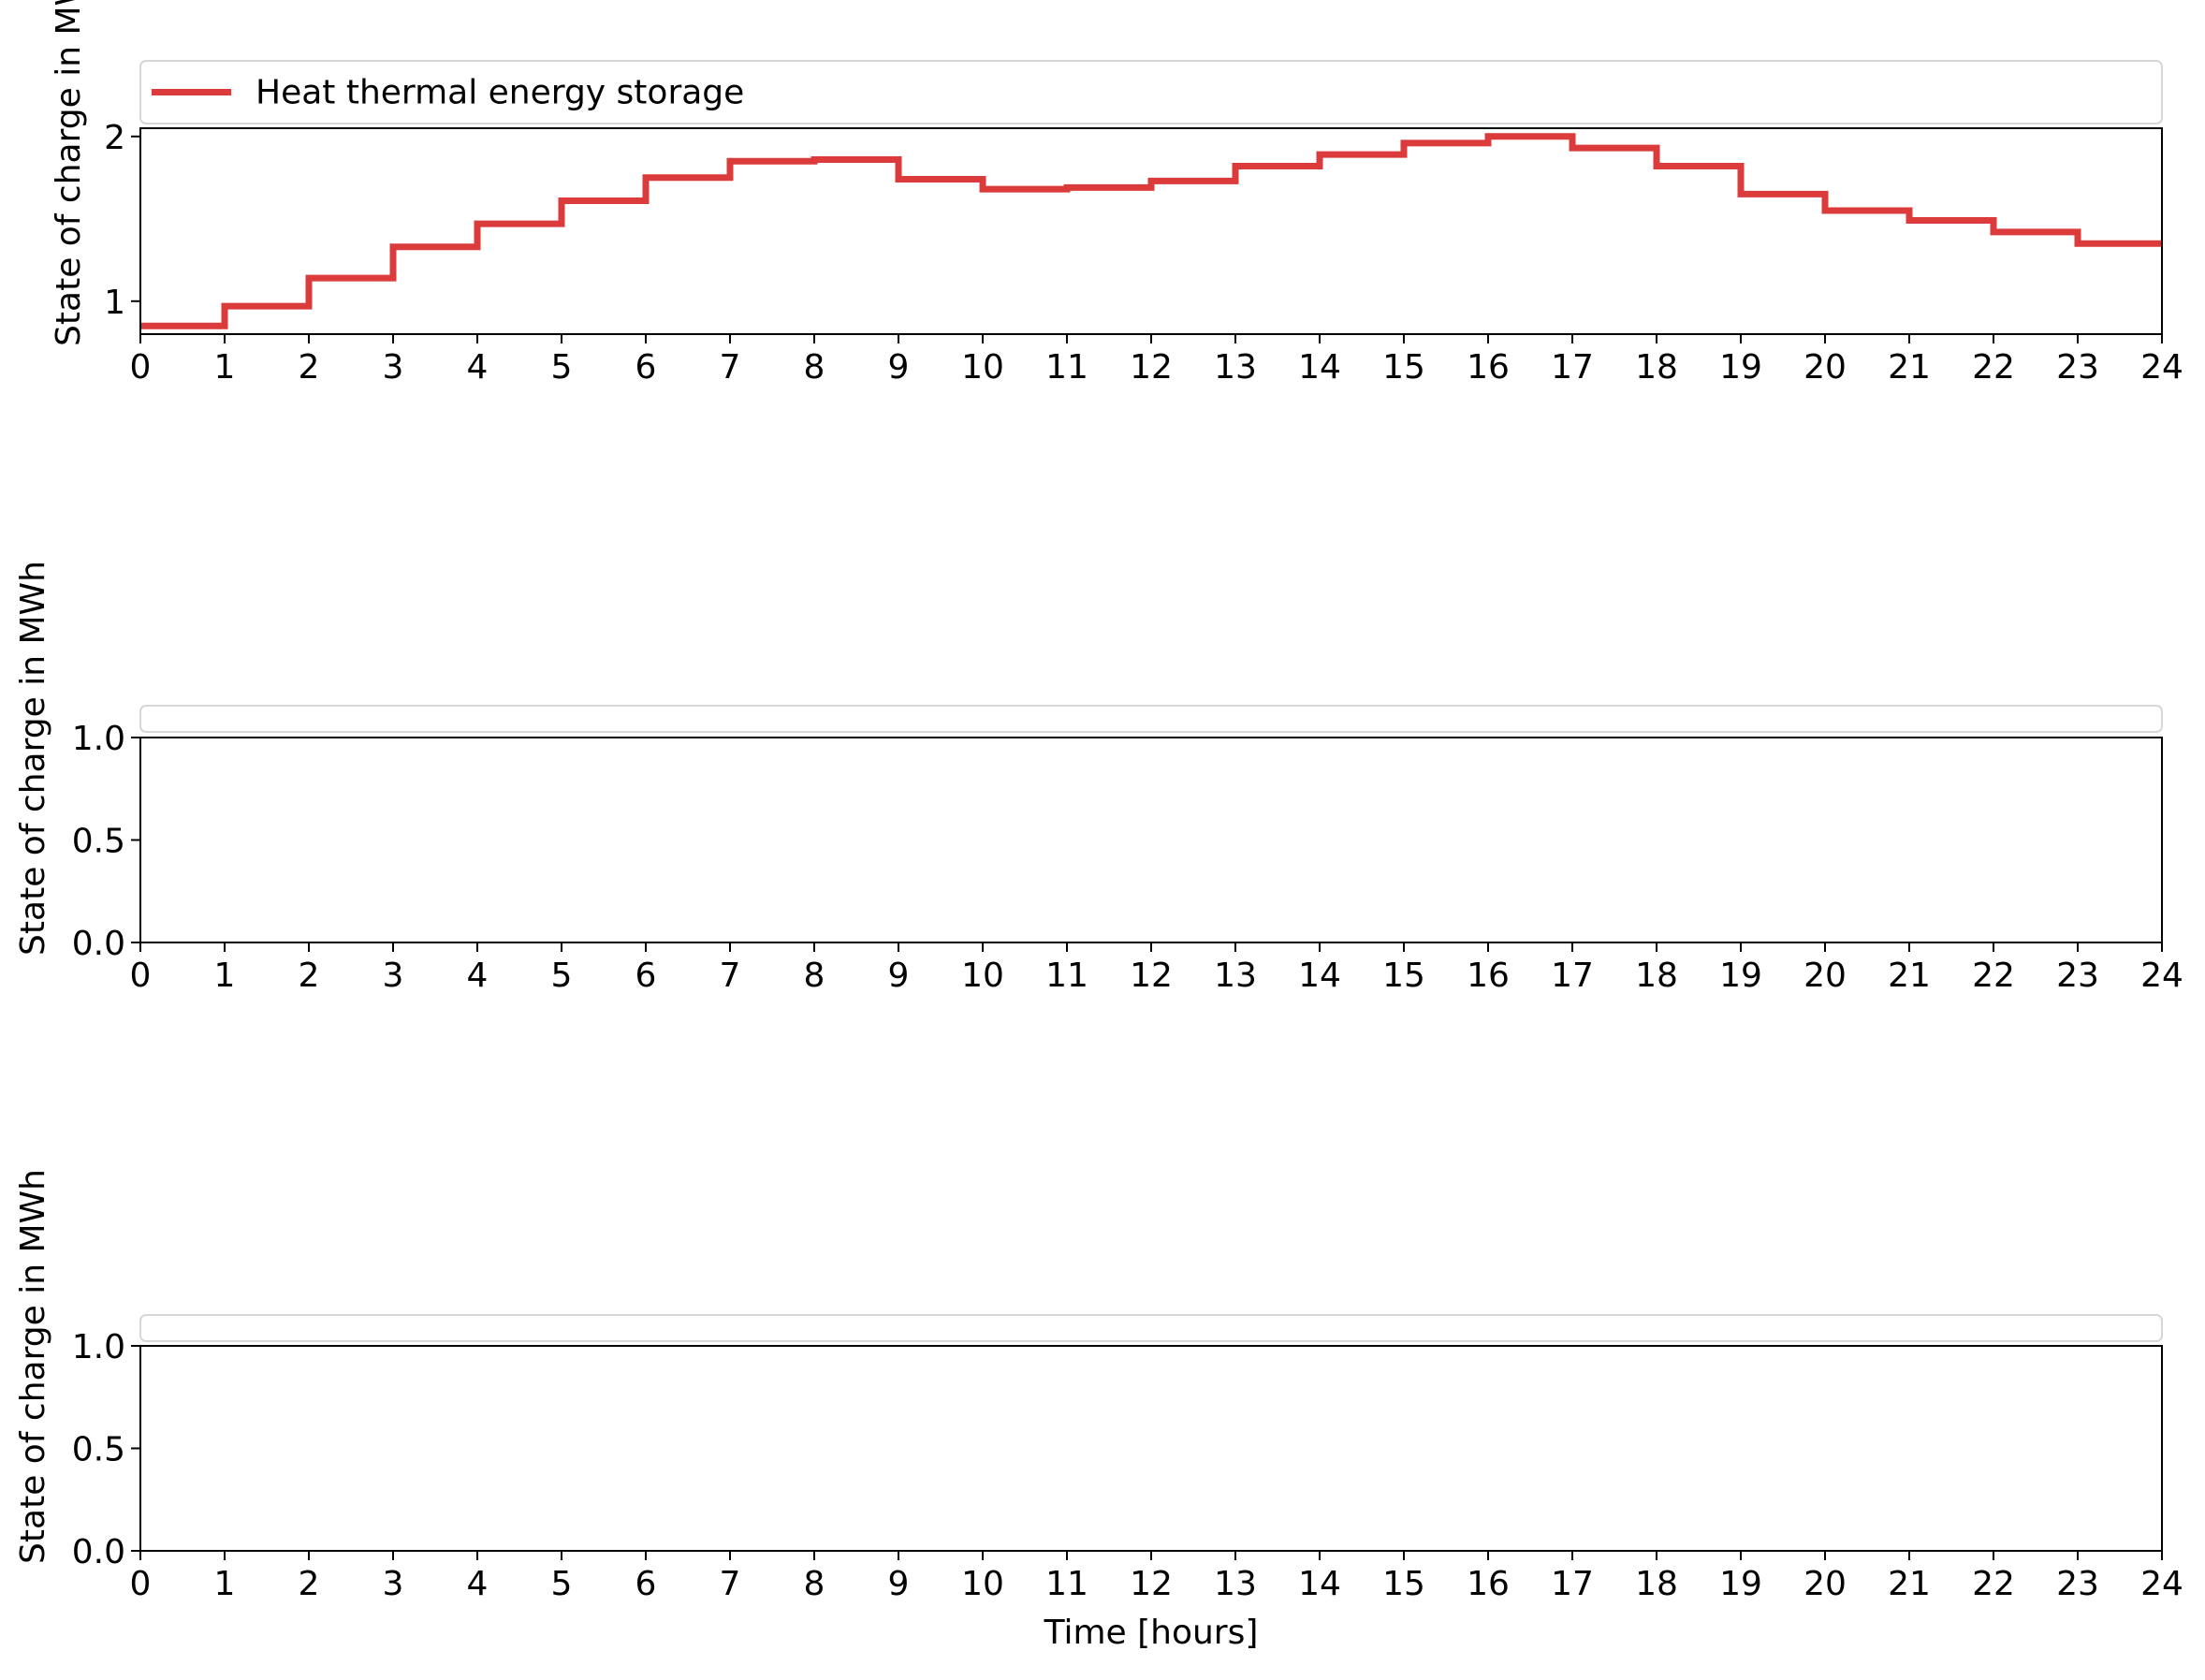 The height and width of the screenshot is (1680, 2205). I want to click on legend-label: Heat thermal energy storage, so click(500, 93).